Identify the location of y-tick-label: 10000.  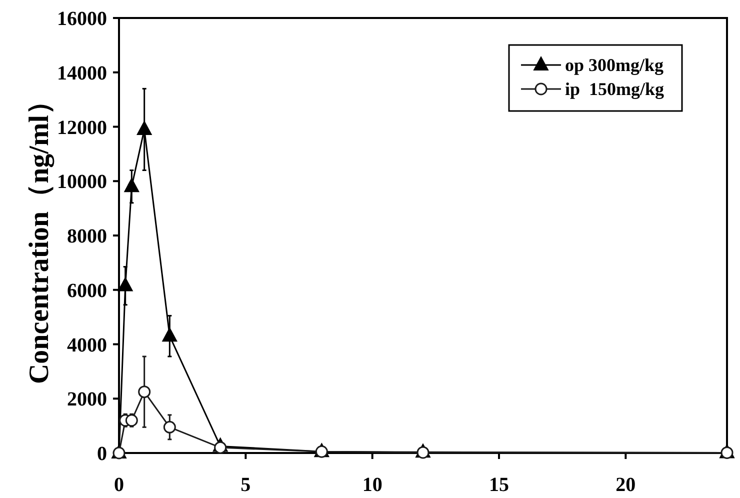
(82, 182).